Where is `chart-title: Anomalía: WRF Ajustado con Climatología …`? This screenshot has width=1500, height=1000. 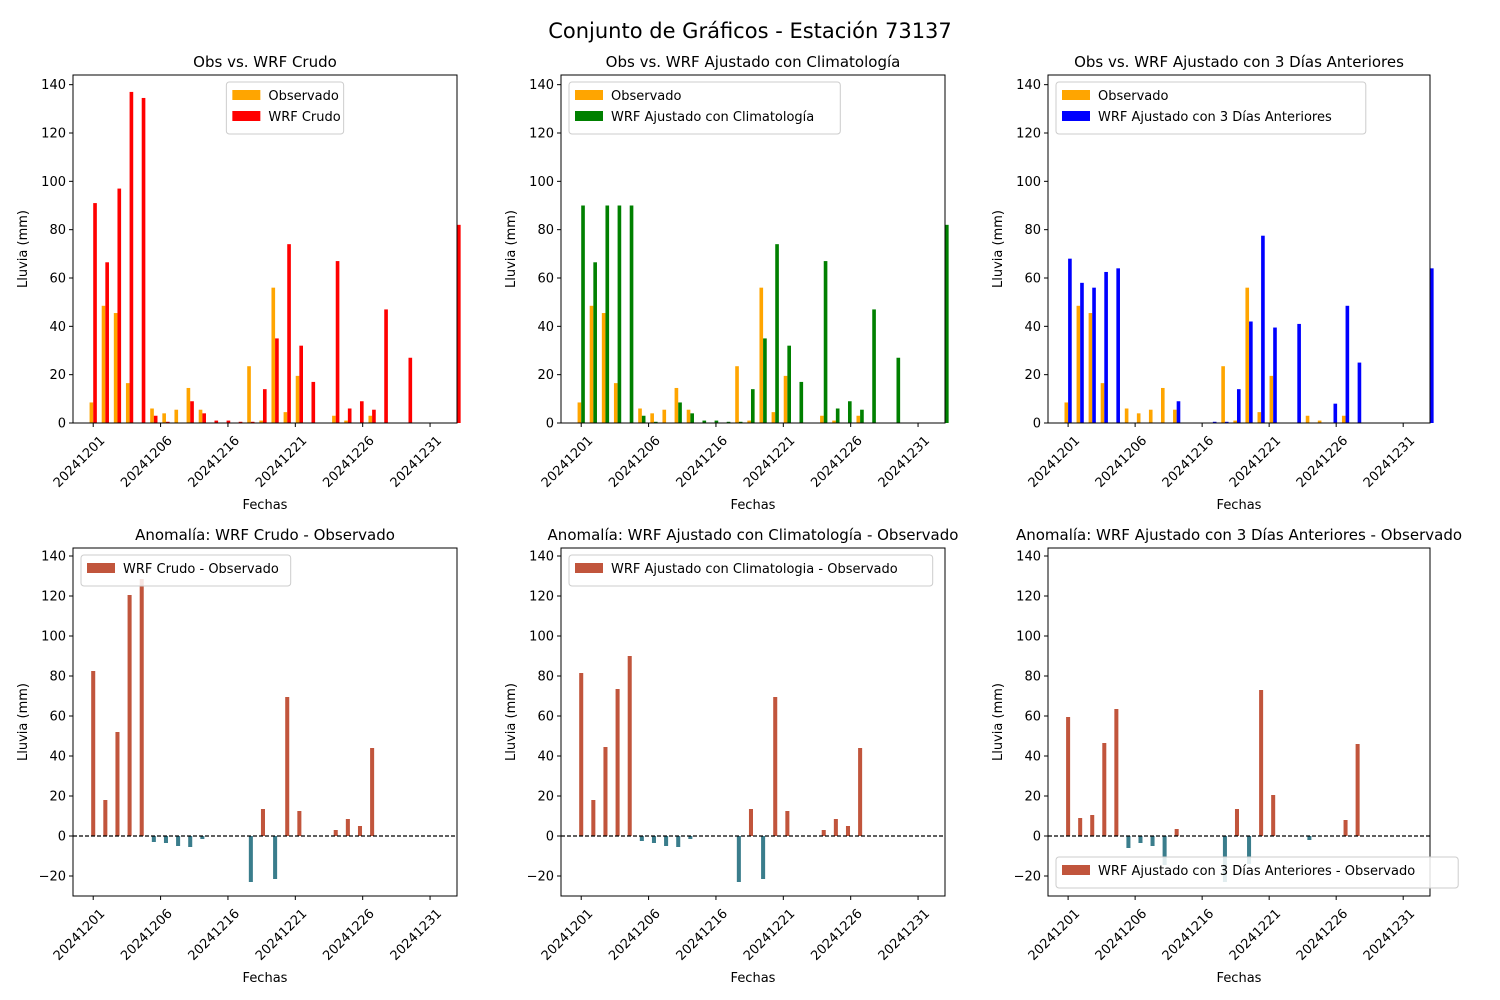
chart-title: Anomalía: WRF Ajustado con Climatología … is located at coordinates (753, 535).